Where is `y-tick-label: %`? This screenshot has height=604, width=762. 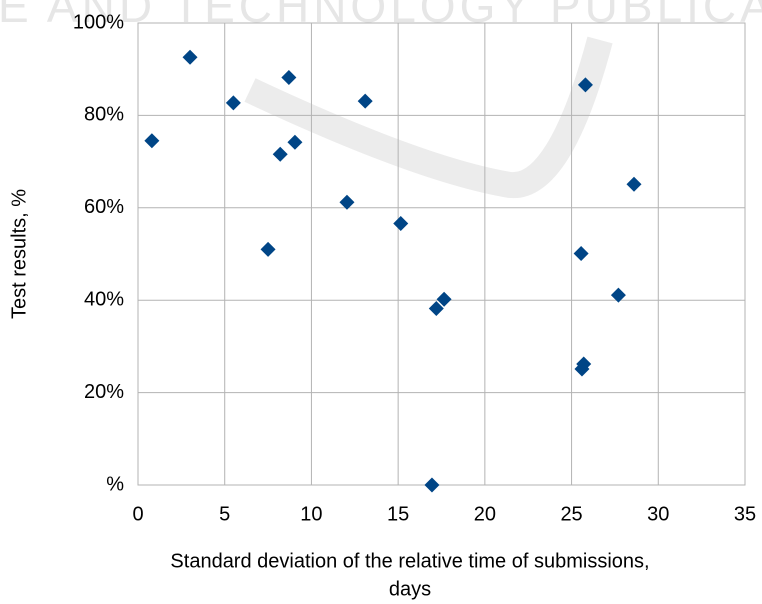
y-tick-label: % is located at coordinates (115, 484).